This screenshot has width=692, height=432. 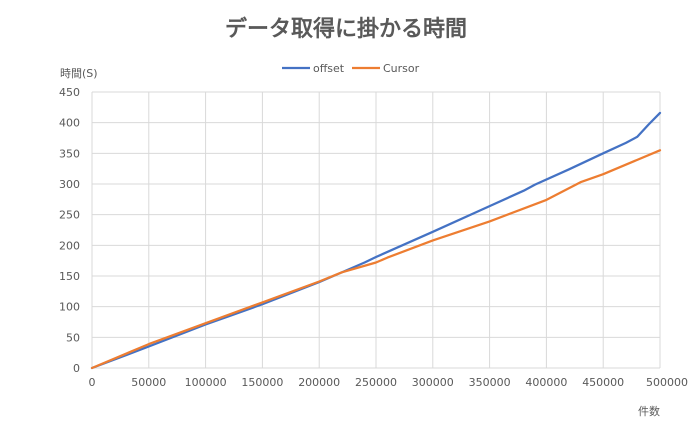 What do you see at coordinates (69, 153) in the screenshot?
I see `y-tick-label: 350` at bounding box center [69, 153].